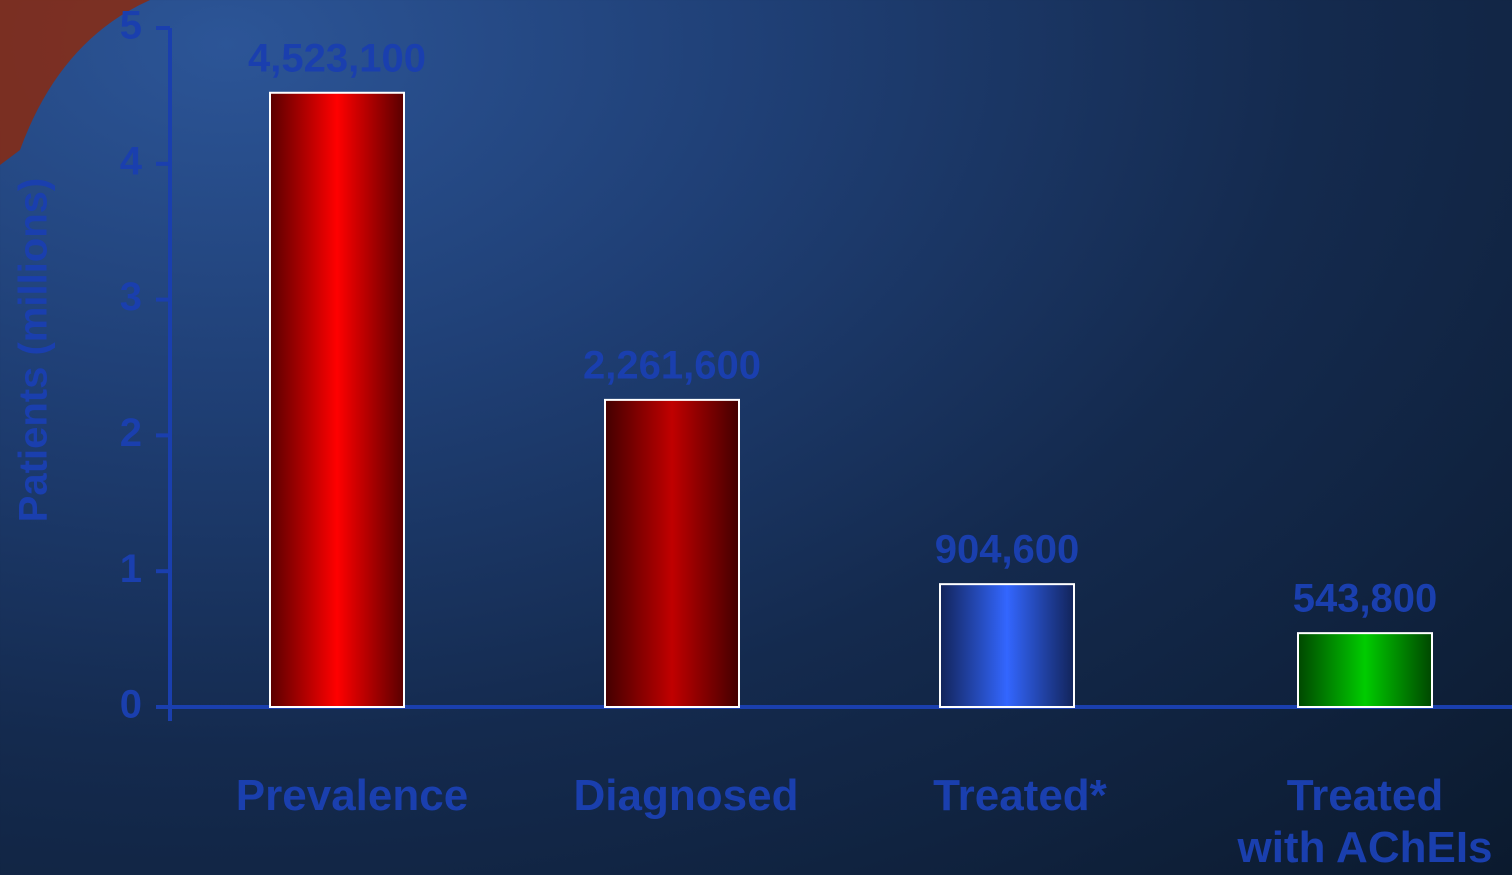 Image resolution: width=1512 pixels, height=875 pixels. I want to click on y-tick-label: 5, so click(131, 26).